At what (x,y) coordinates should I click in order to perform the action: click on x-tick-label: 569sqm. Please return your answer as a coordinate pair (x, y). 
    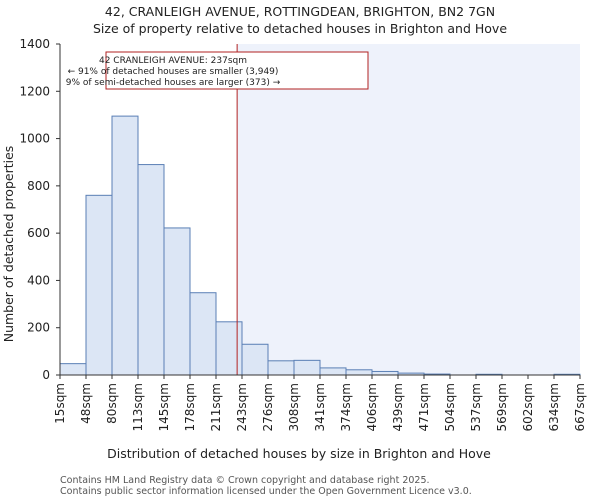
    Looking at the image, I should click on (502, 407).